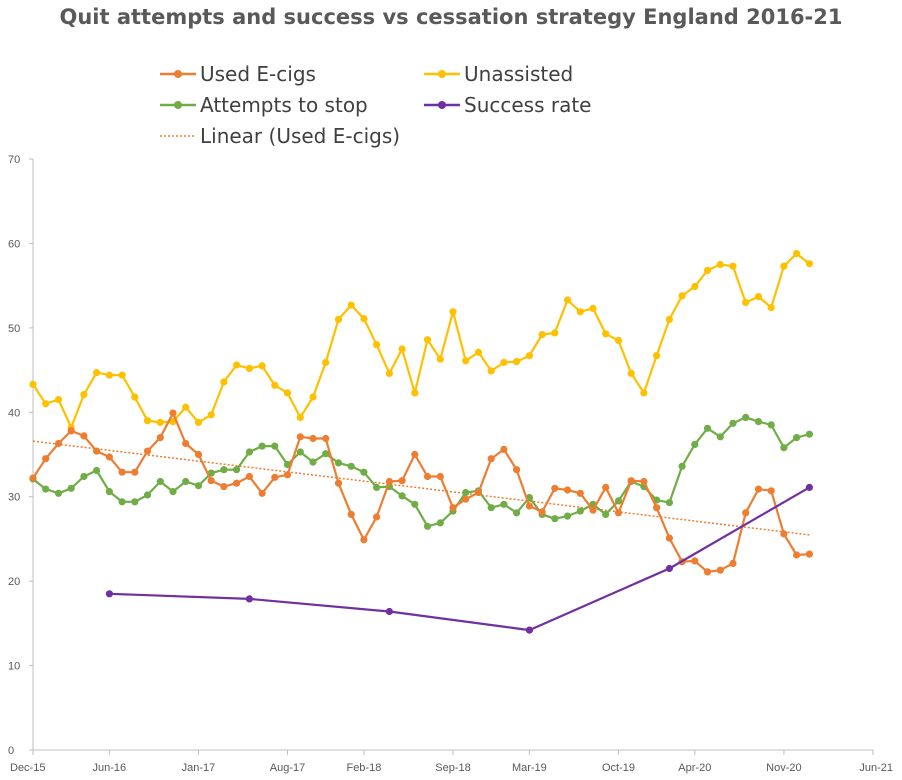 This screenshot has width=902, height=780. I want to click on data-point-success, so click(809, 487).